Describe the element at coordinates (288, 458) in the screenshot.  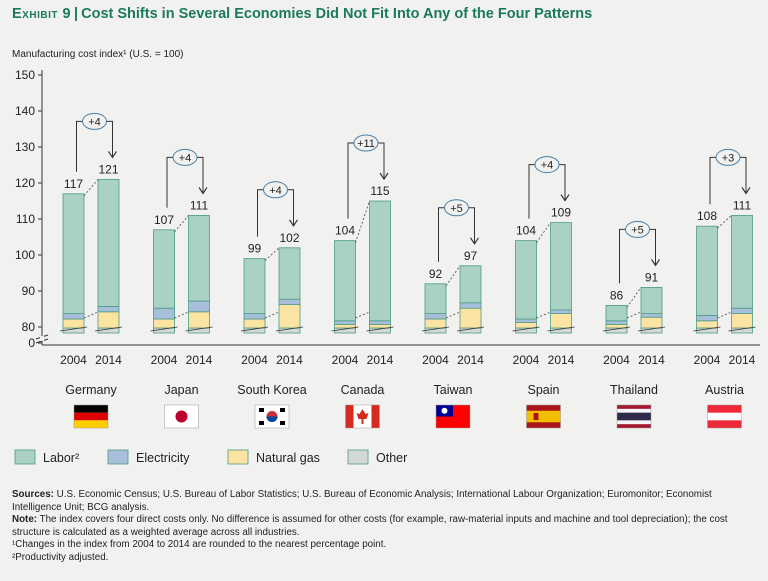
I see `legend-label: Natural gas` at that location.